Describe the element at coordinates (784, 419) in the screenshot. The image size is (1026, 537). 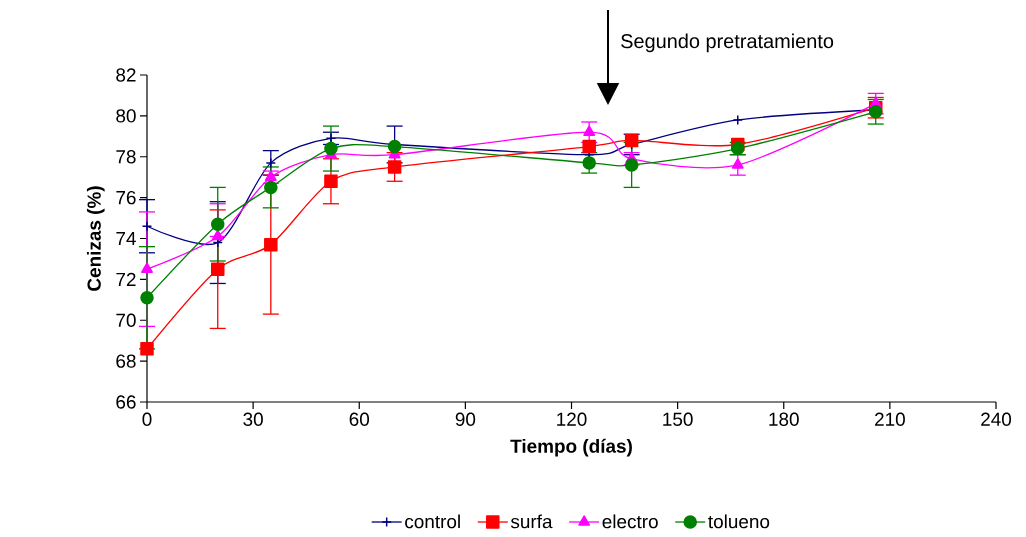
I see `x-tick-label: 180` at that location.